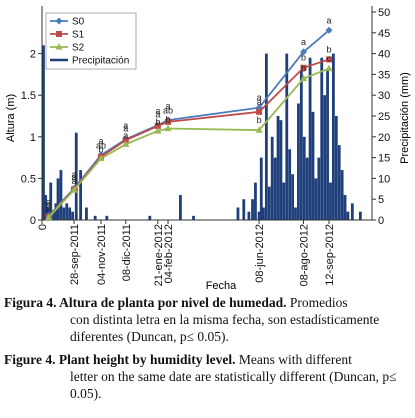 This screenshot has width=415, height=418. What do you see at coordinates (384, 34) in the screenshot?
I see `y2-tick-label: 45` at bounding box center [384, 34].